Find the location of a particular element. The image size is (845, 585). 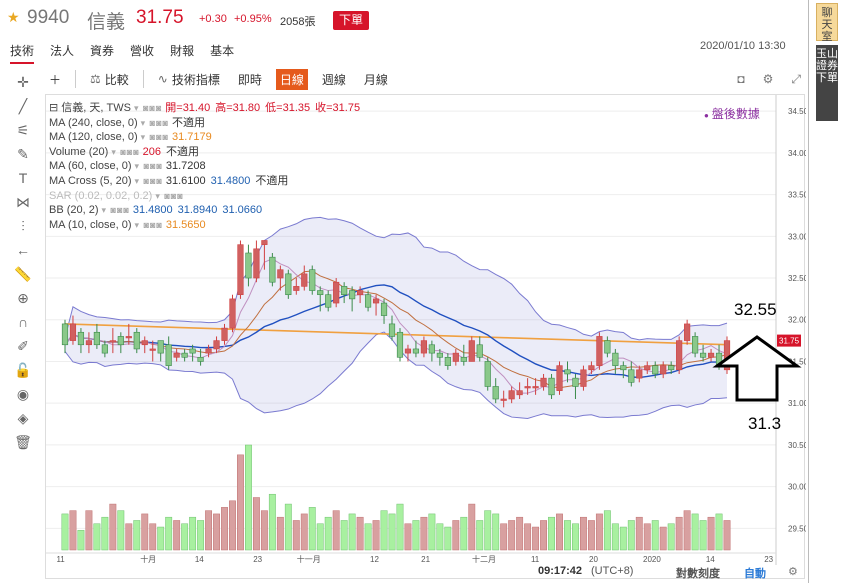

legend-row: MA (240, close, 0) ▾ ◙◙◙ 不適用 is located at coordinates (207, 123).